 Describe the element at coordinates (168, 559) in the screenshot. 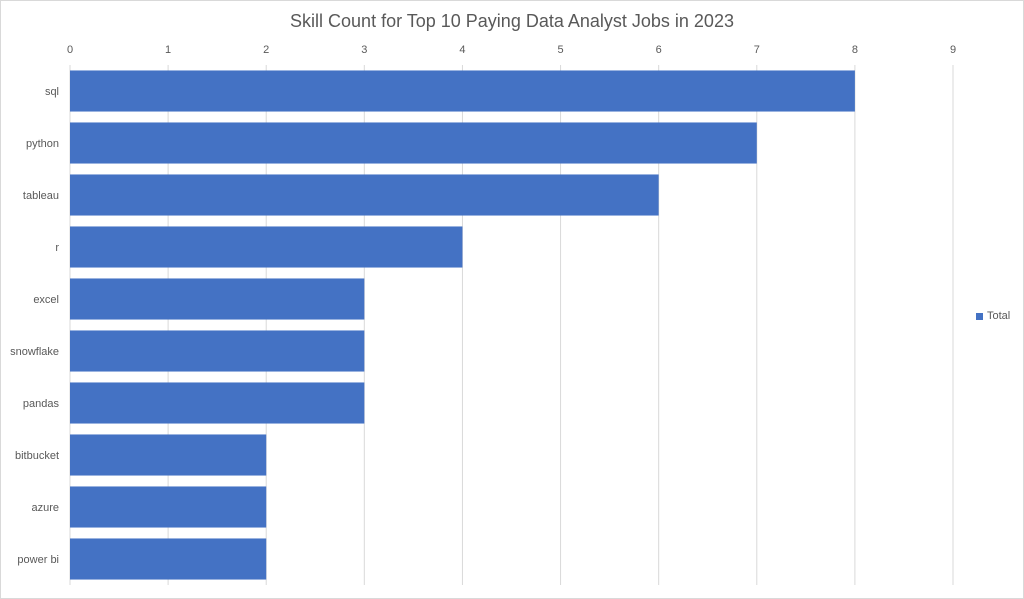

I see `bar-power-bi` at that location.